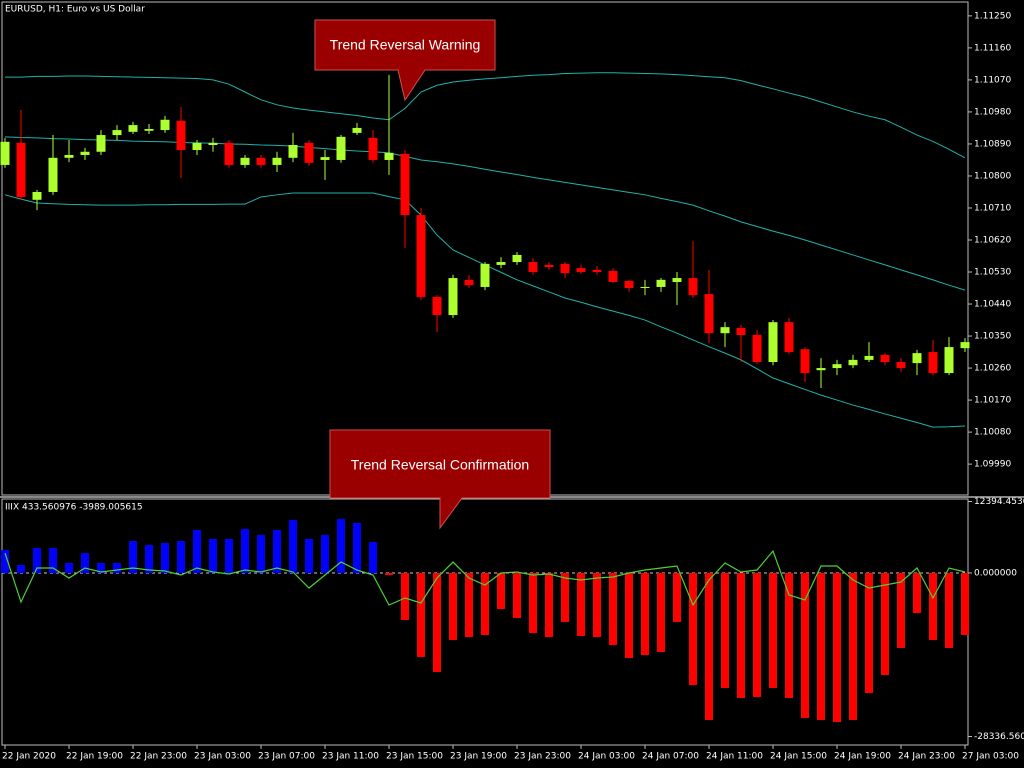 This screenshot has height=768, width=1024. I want to click on signal-line, so click(485, 578).